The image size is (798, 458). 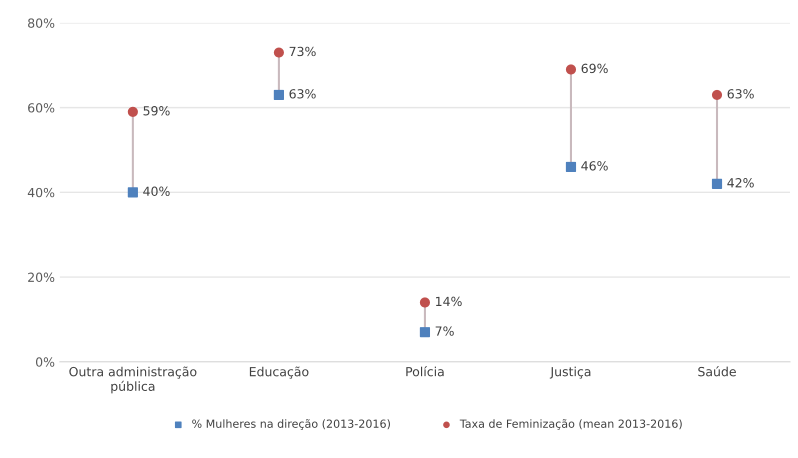 I want to click on data-label: 69%, so click(x=595, y=69).